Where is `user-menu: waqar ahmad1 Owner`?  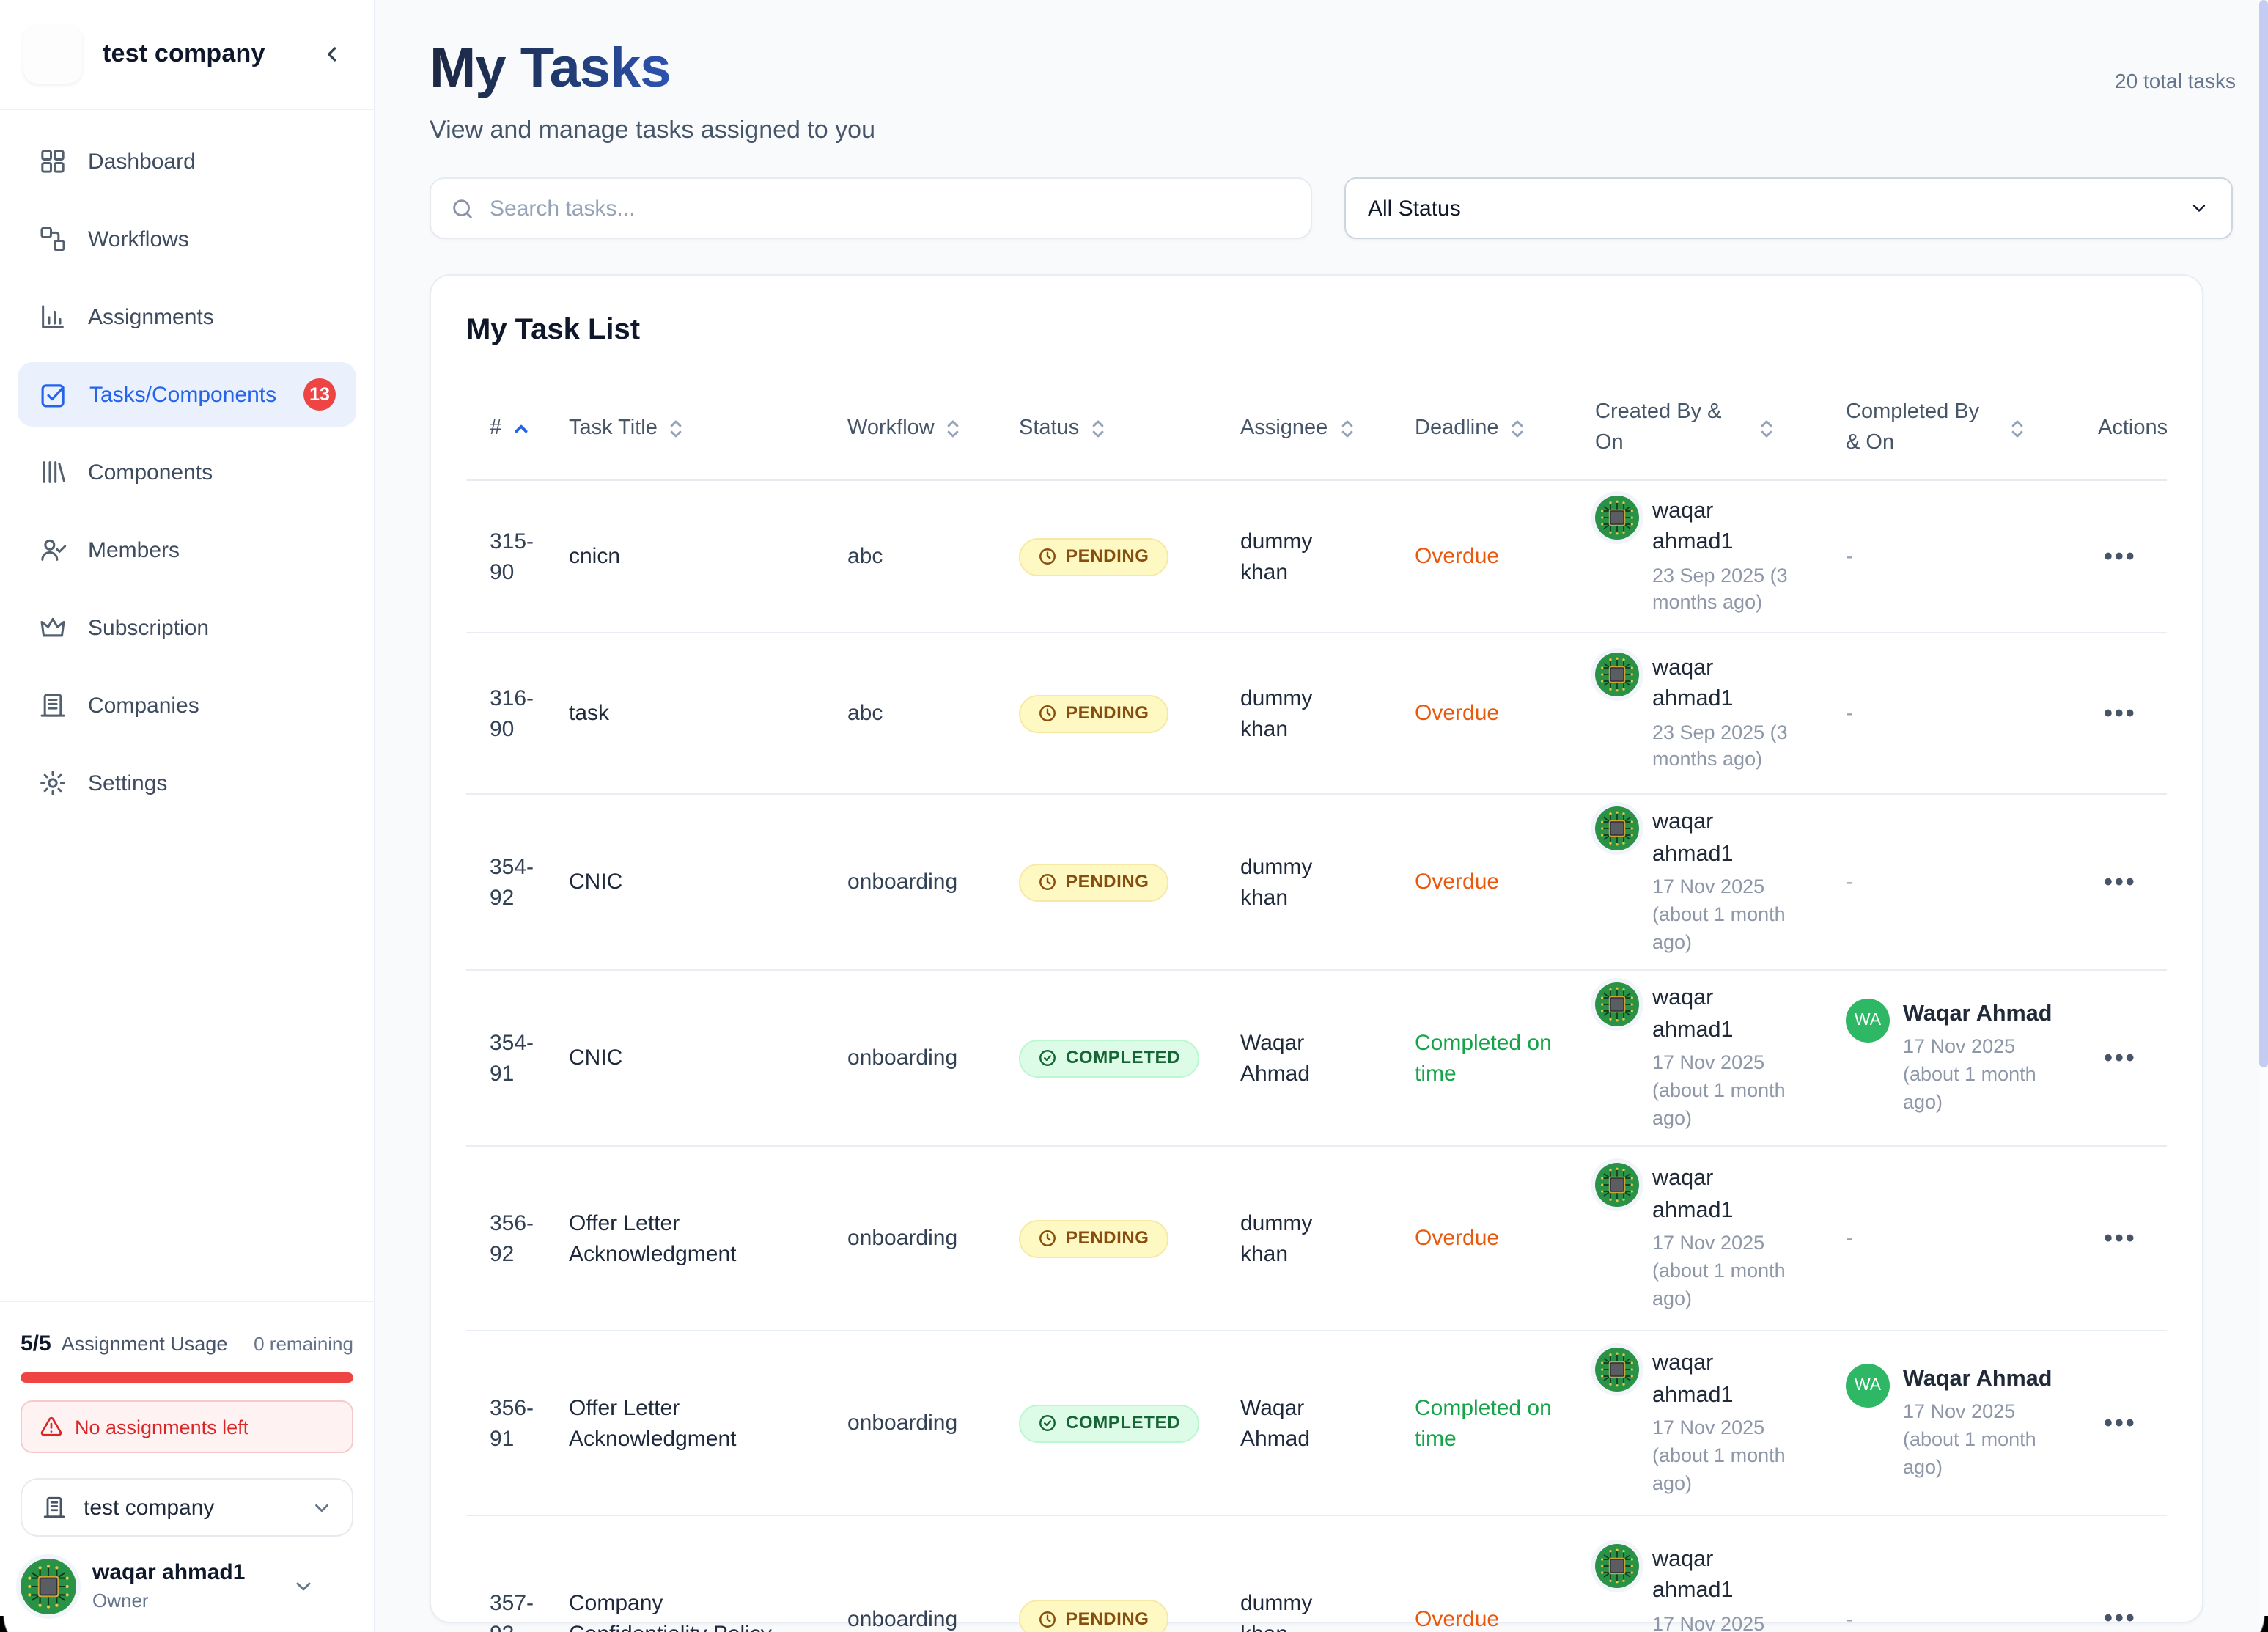 user-menu: waqar ahmad1 Owner is located at coordinates (187, 1586).